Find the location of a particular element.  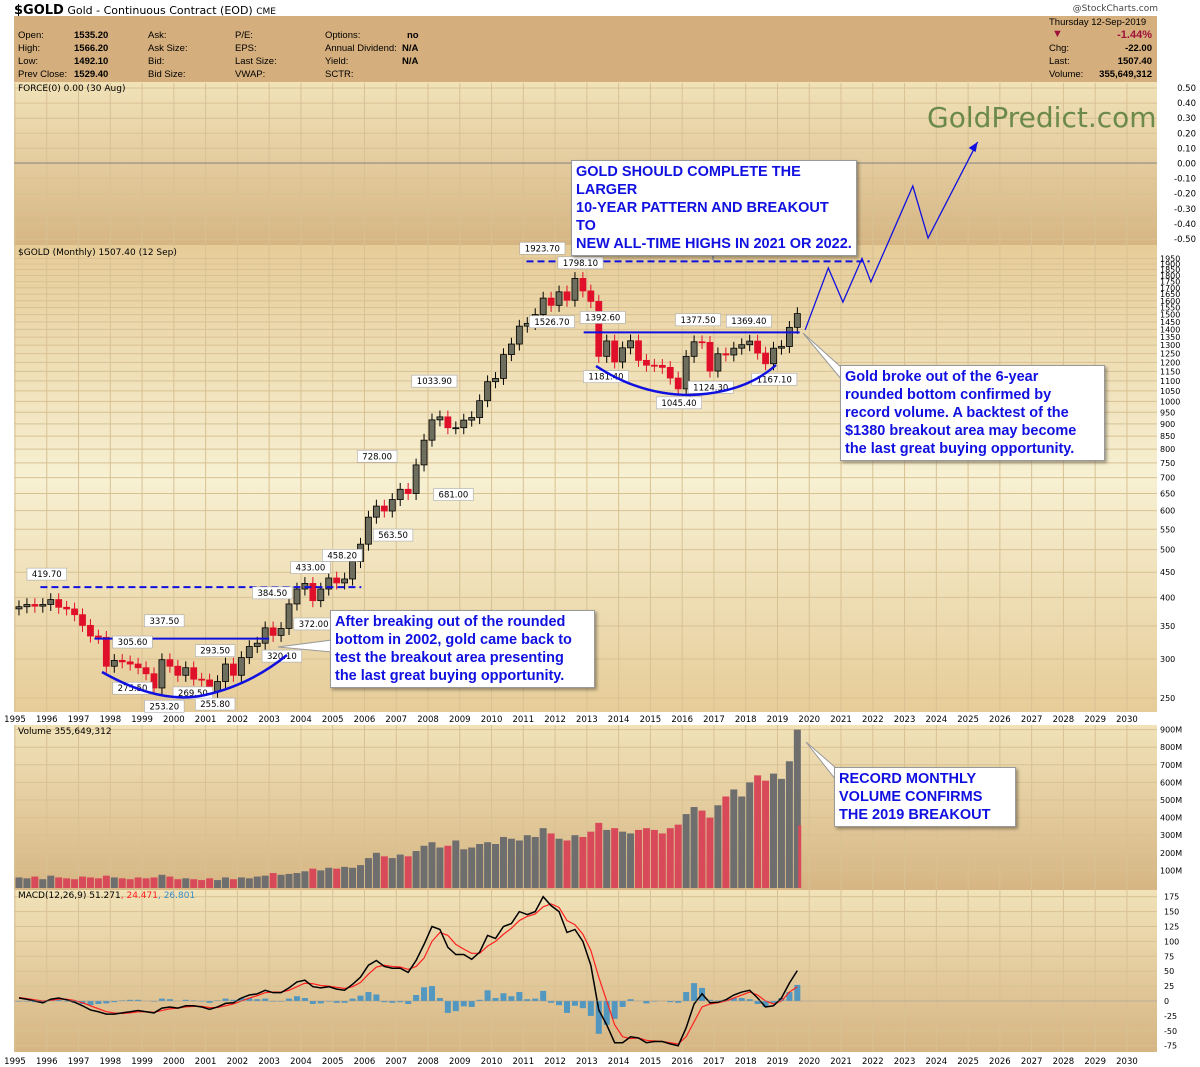

yield-label: Yield: is located at coordinates (337, 61).